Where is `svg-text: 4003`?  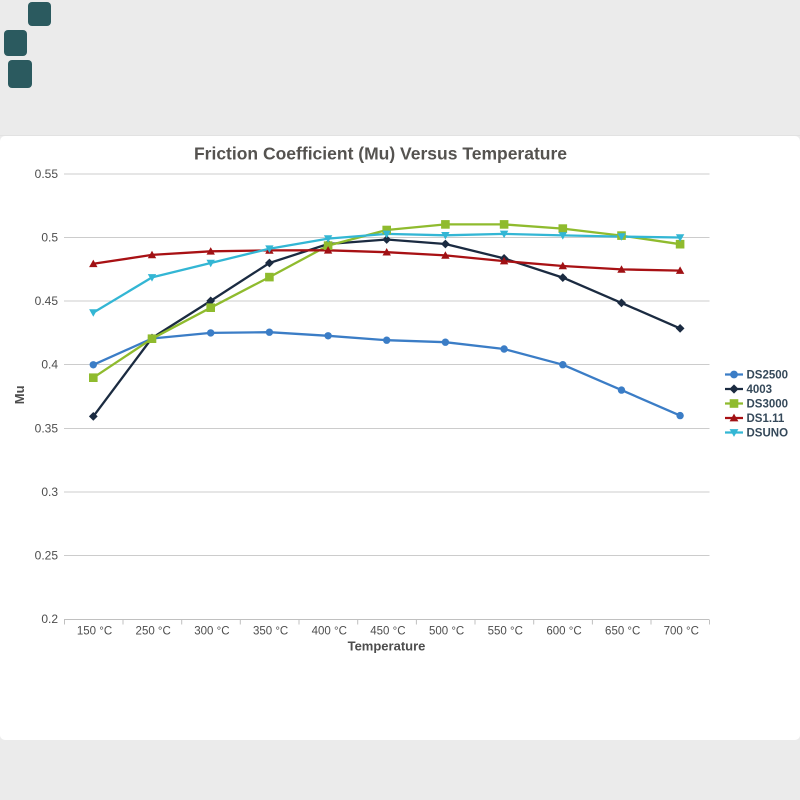
svg-text: 4003 is located at coordinates (760, 390).